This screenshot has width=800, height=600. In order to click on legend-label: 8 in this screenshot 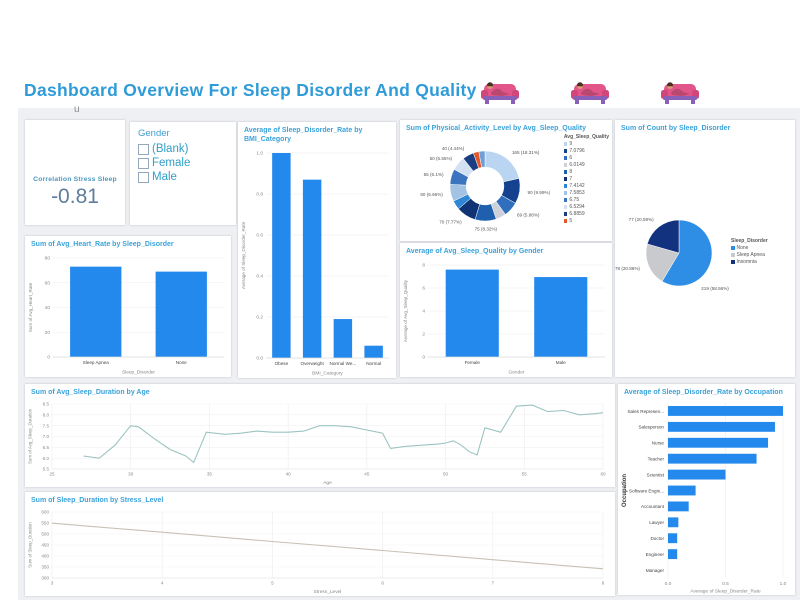, I will do `click(571, 172)`.